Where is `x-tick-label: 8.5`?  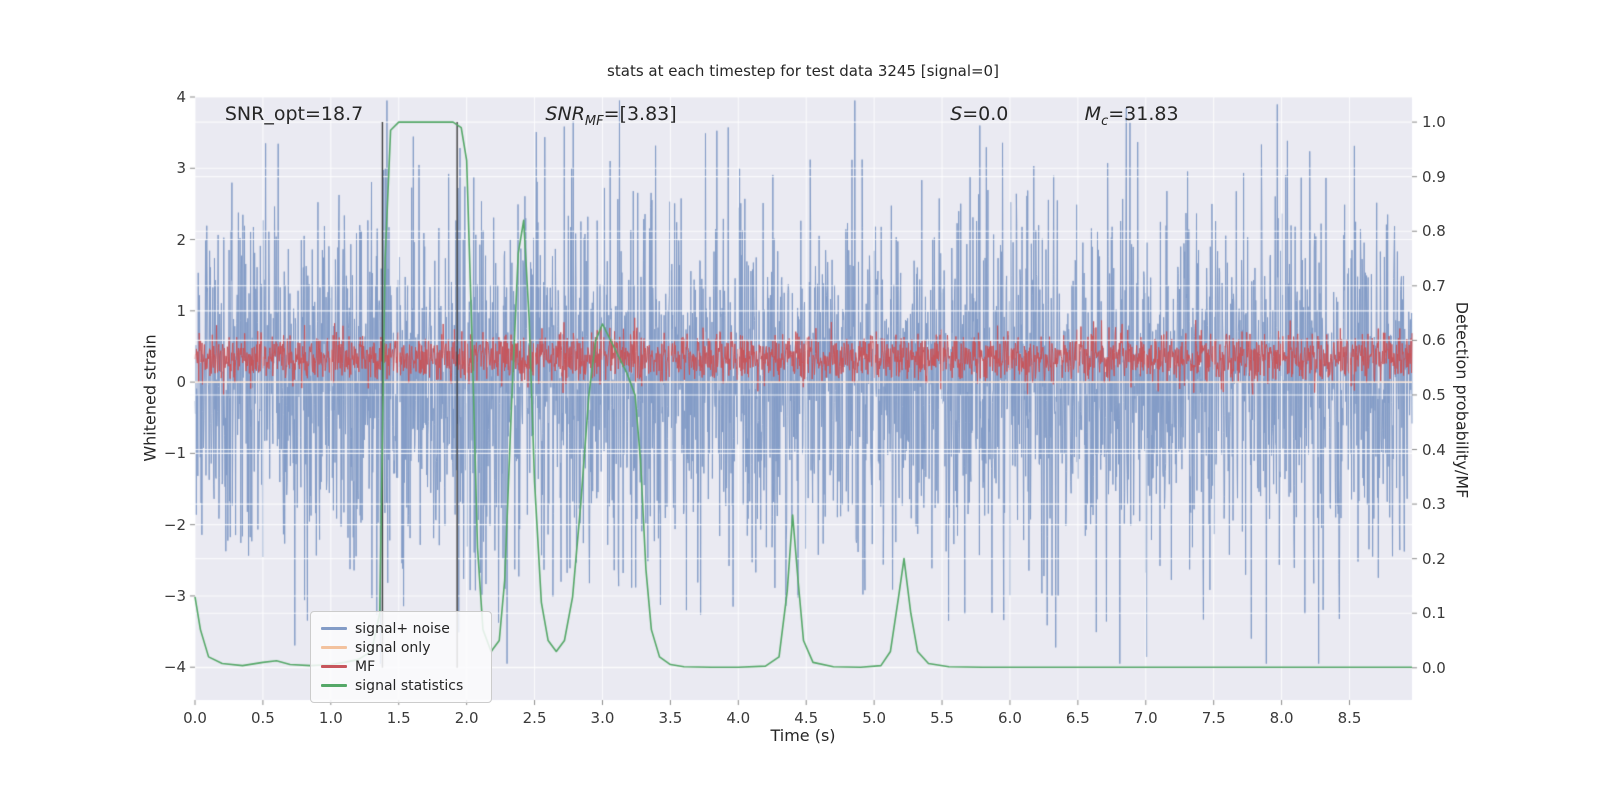
x-tick-label: 8.5 is located at coordinates (1349, 718).